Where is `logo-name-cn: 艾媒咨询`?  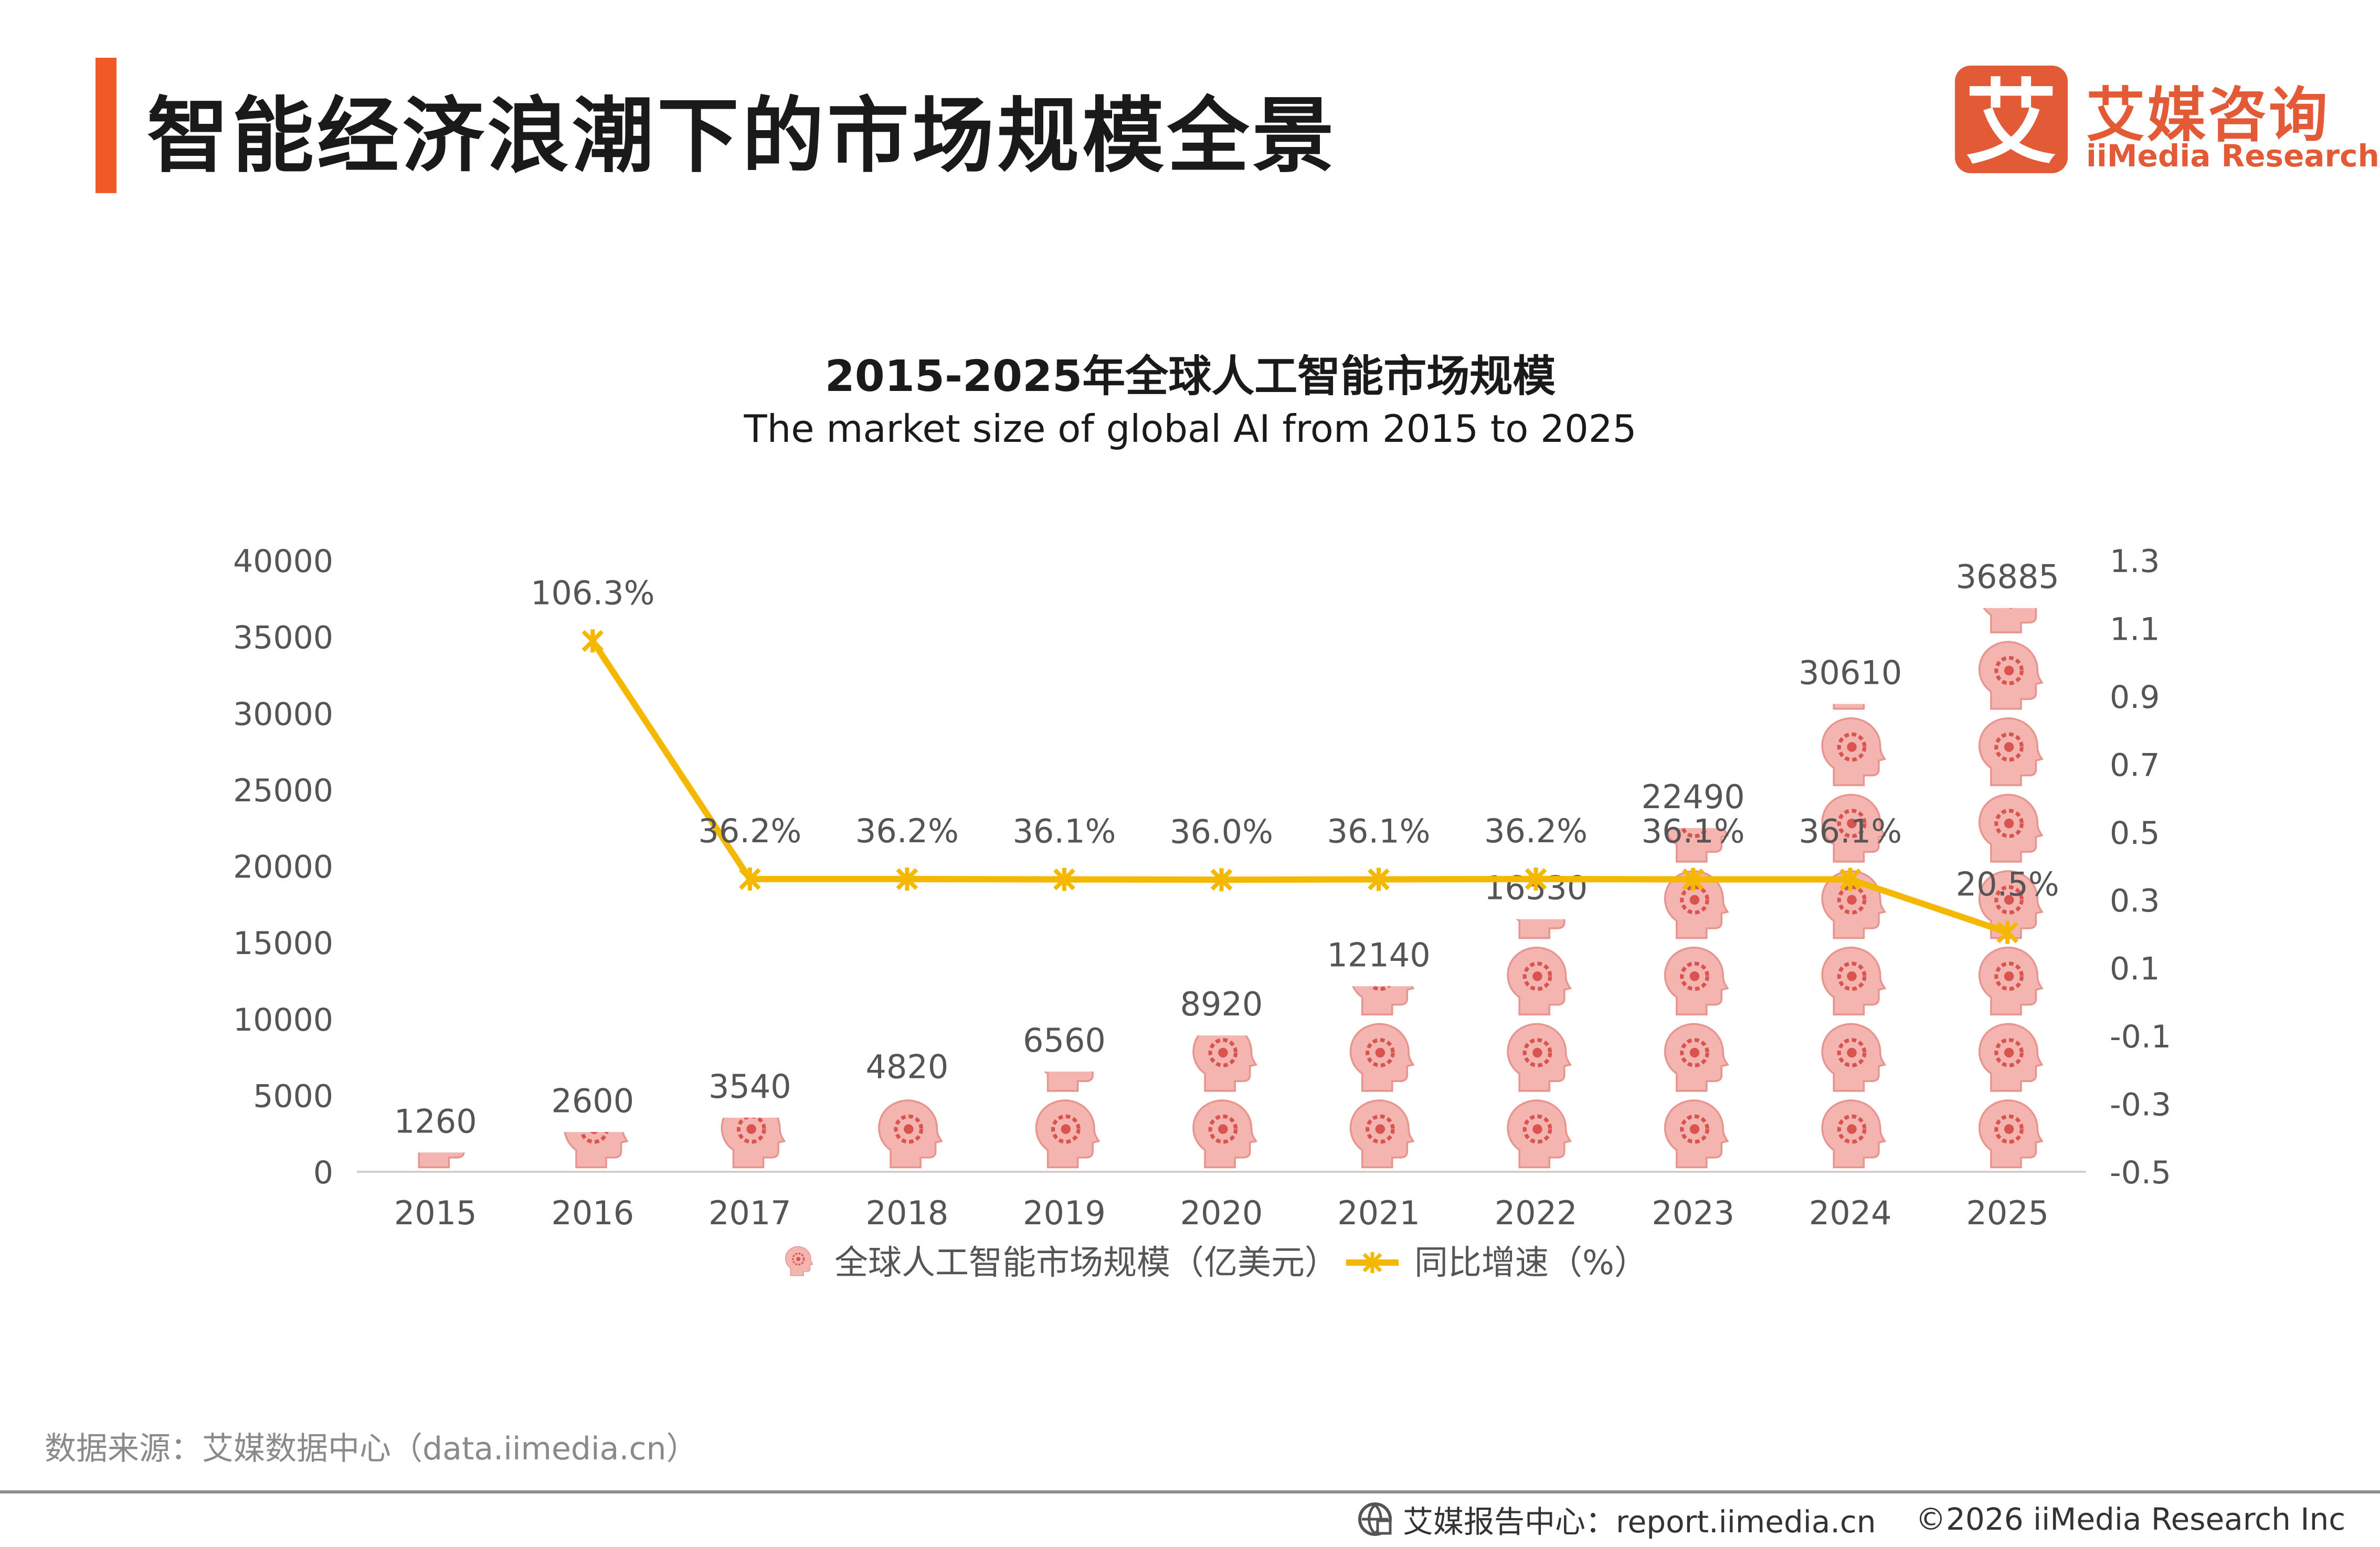 logo-name-cn: 艾媒咨询 is located at coordinates (2208, 115).